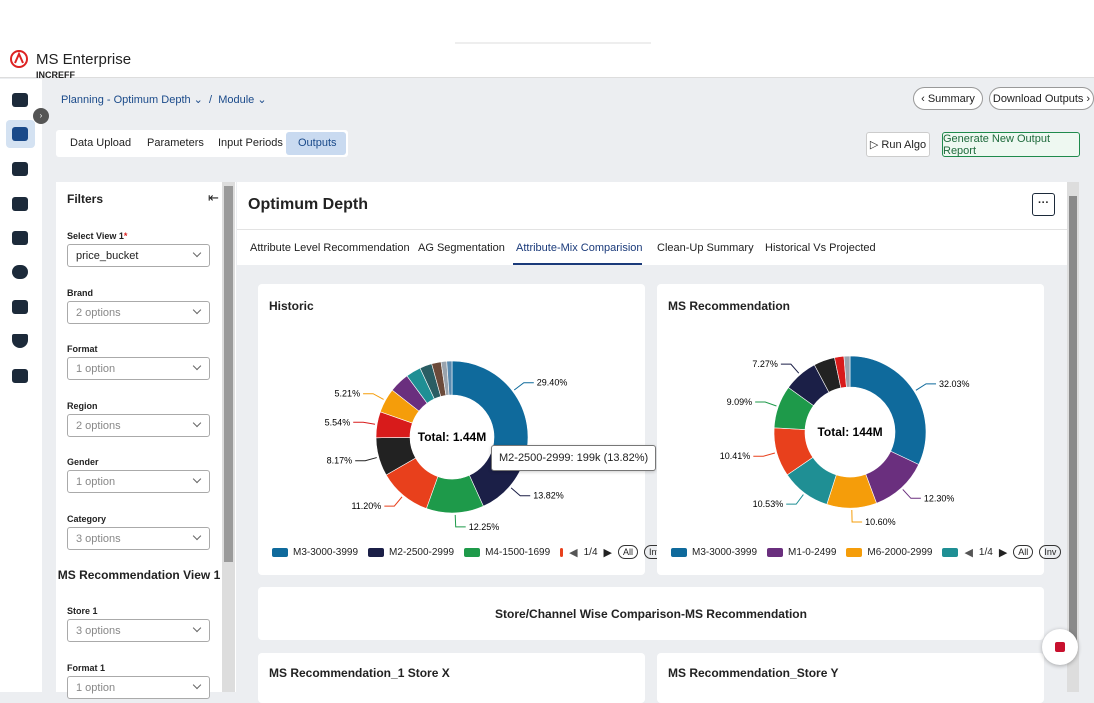 The height and width of the screenshot is (703, 1094). What do you see at coordinates (82, 611) in the screenshot?
I see `filter-label-text: Store 1` at bounding box center [82, 611].